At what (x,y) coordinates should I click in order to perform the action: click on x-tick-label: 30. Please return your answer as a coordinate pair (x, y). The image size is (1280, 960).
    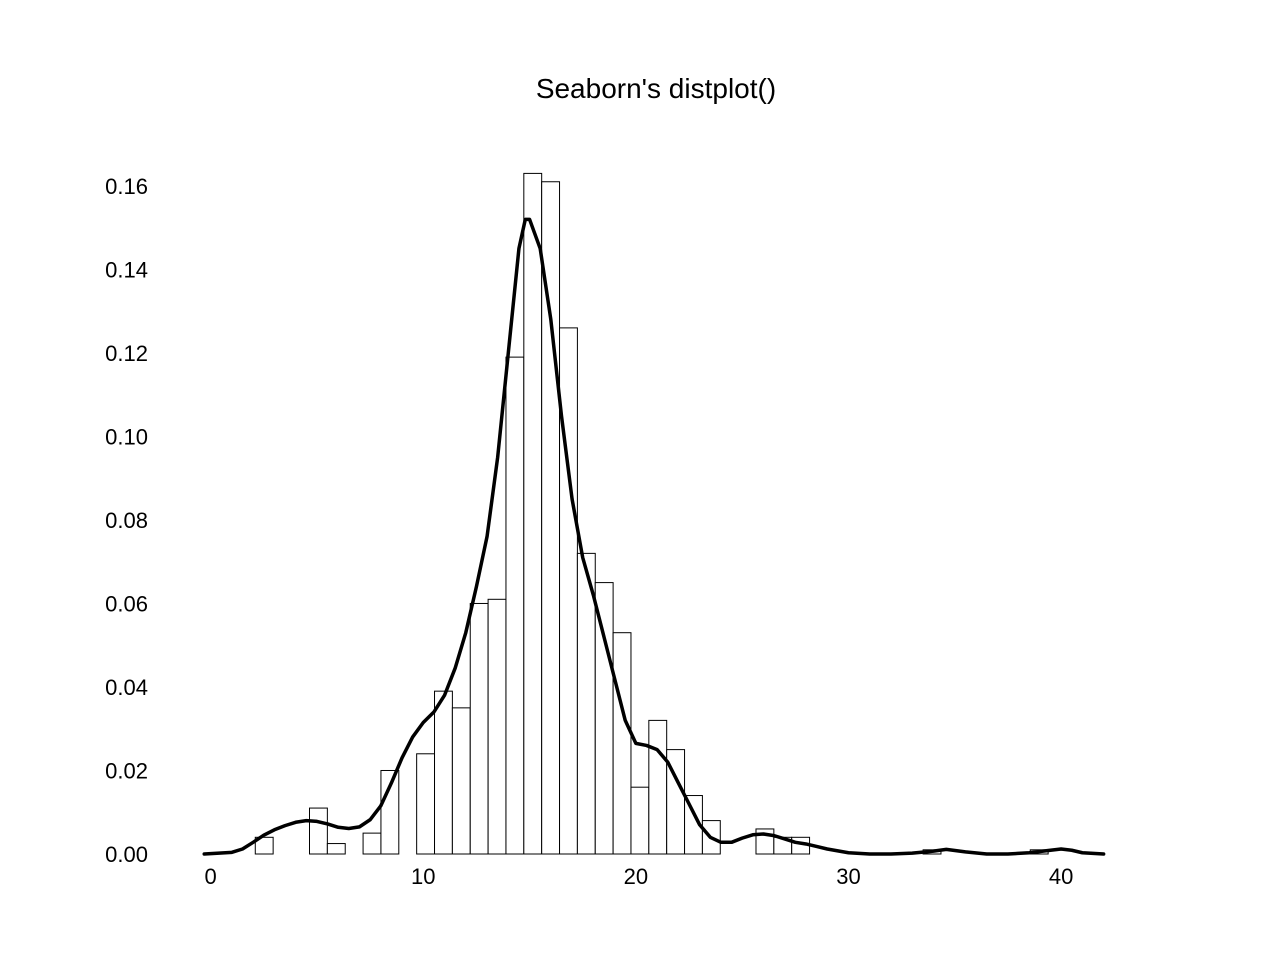
    Looking at the image, I should click on (848, 876).